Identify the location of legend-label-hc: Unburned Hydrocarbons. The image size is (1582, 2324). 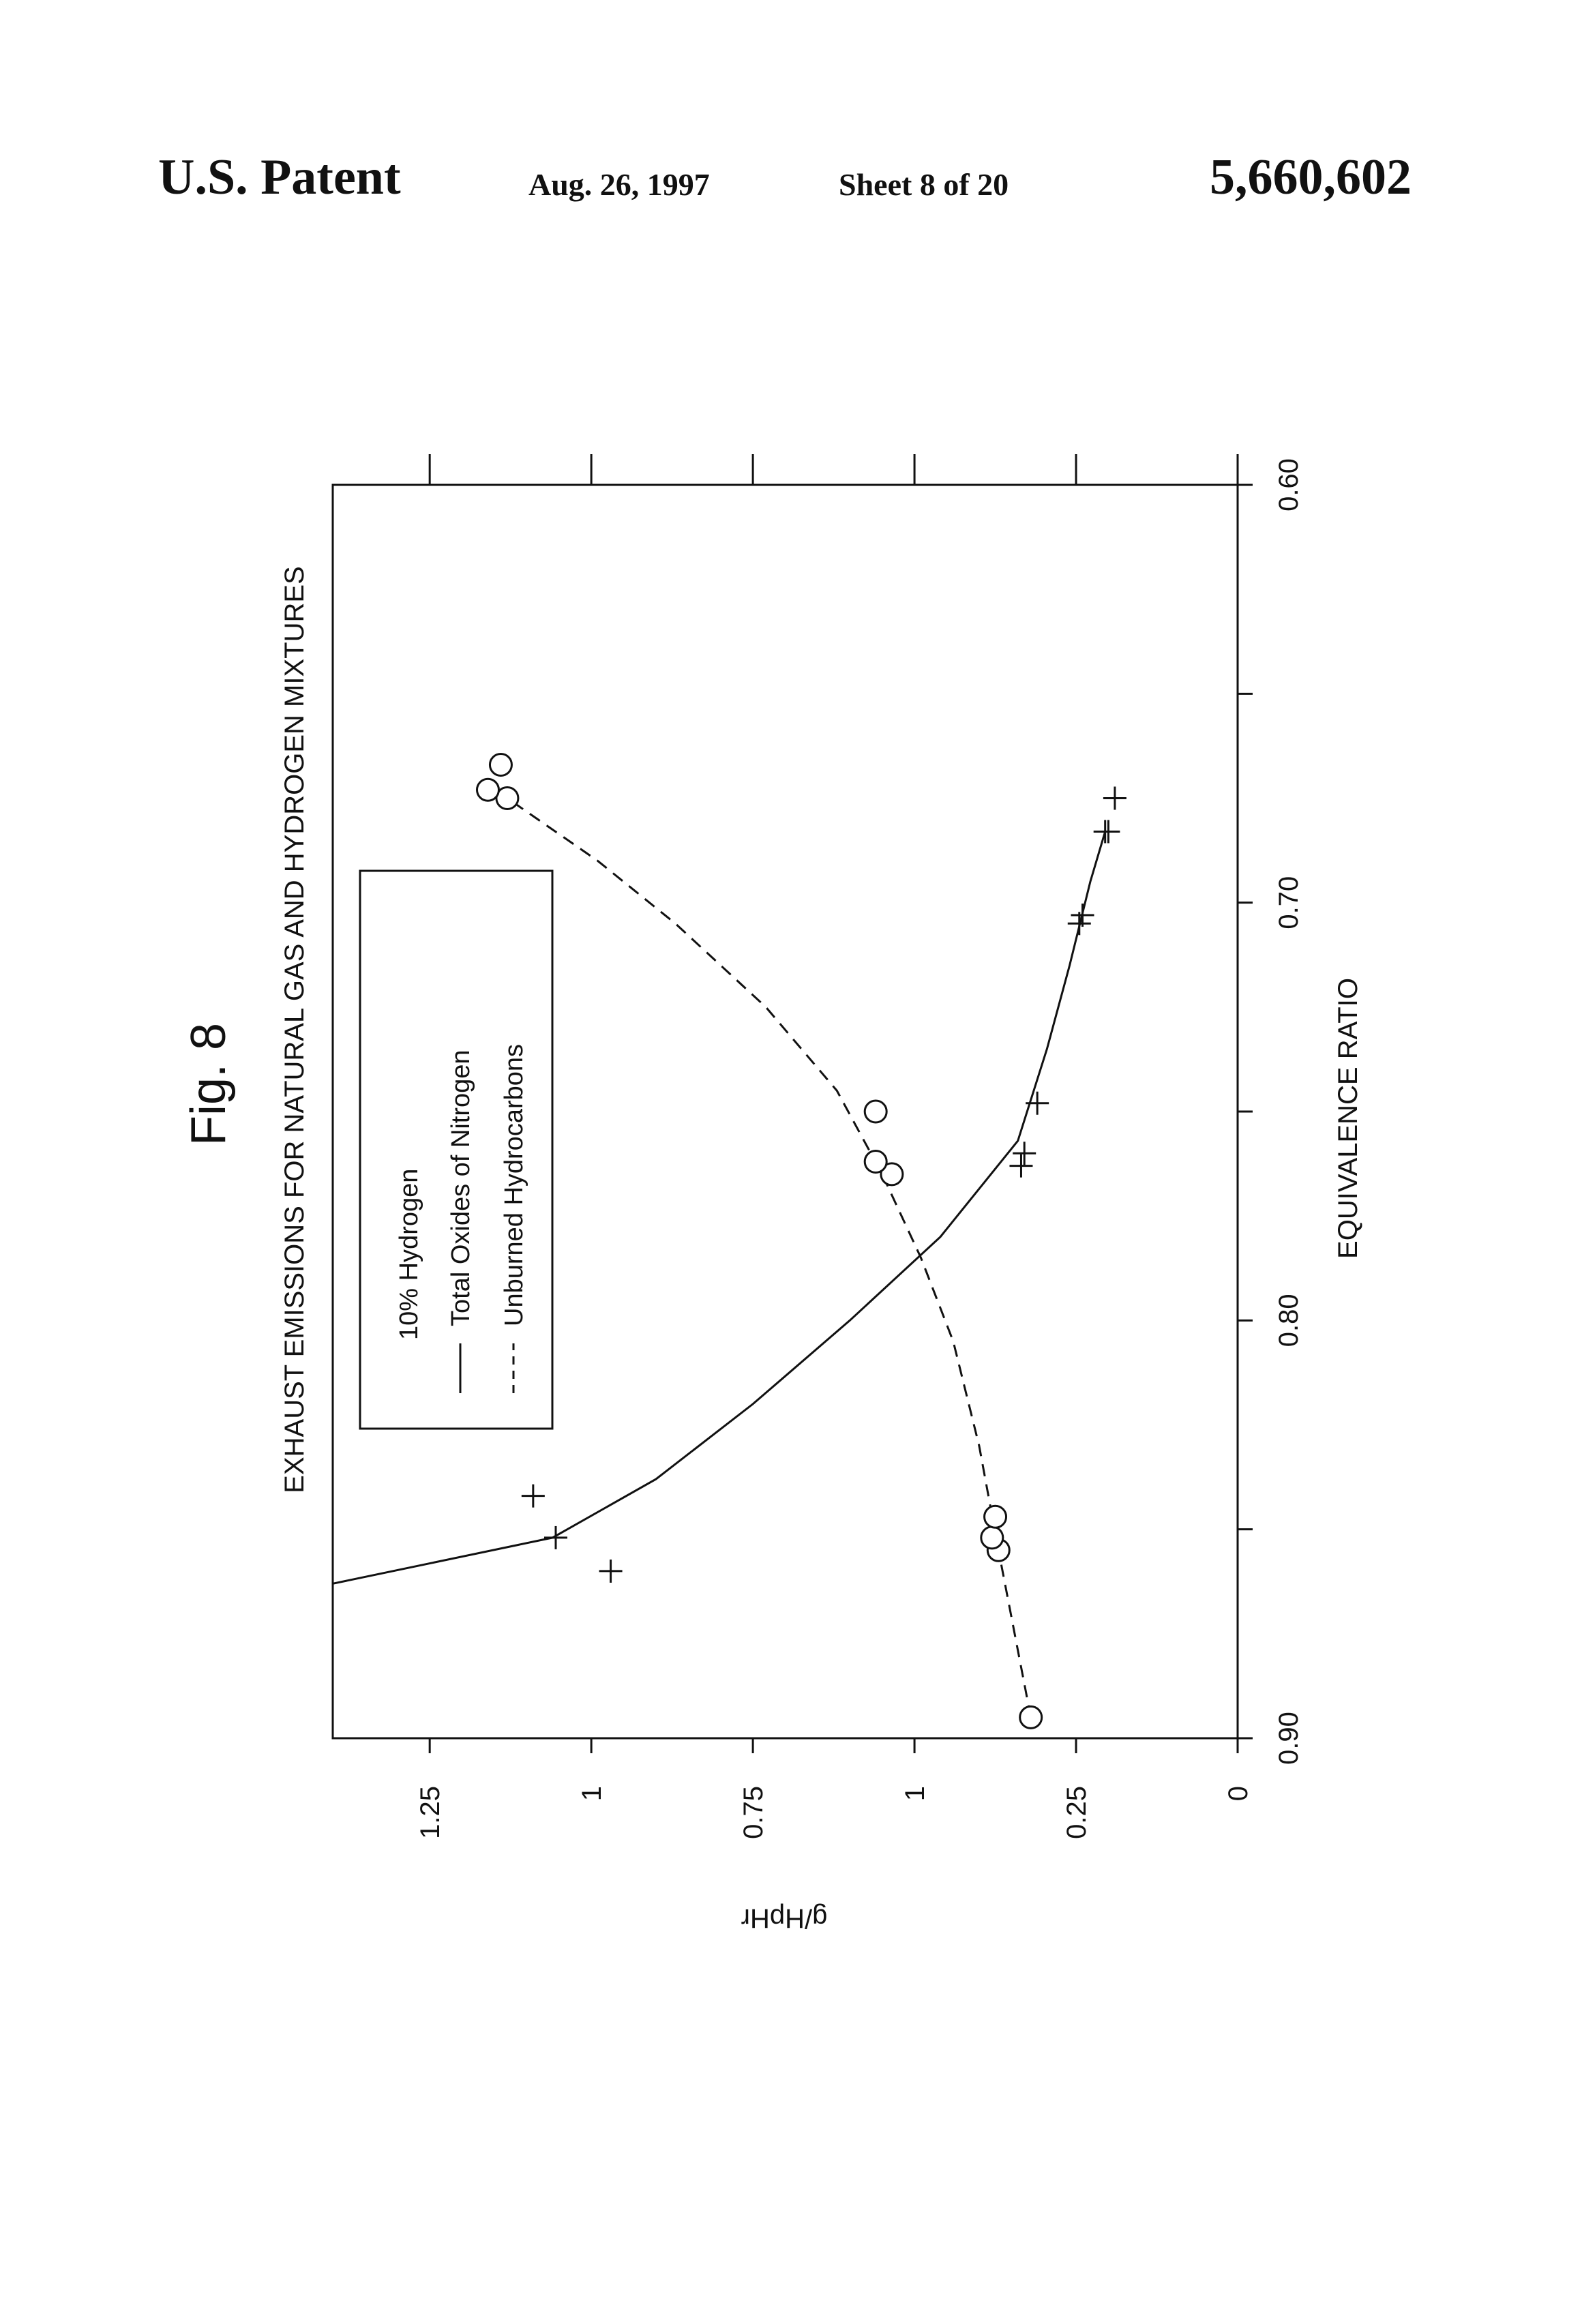
(514, 1185).